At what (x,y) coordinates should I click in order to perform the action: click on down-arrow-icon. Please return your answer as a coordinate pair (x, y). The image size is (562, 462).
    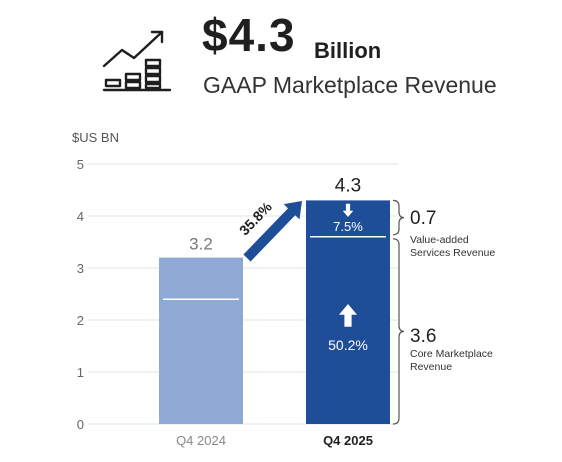
    Looking at the image, I should click on (348, 210).